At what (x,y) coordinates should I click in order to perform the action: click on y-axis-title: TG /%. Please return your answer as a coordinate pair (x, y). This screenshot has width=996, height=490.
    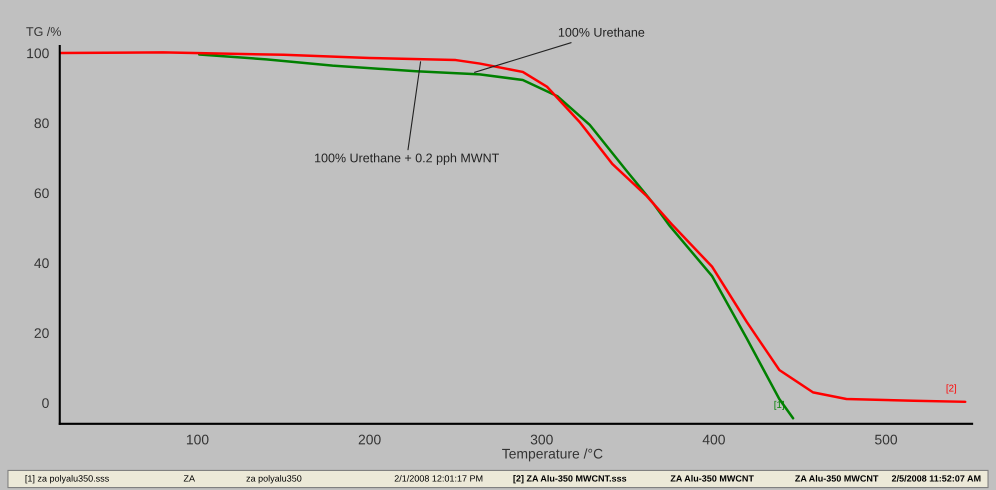
    Looking at the image, I should click on (43, 31).